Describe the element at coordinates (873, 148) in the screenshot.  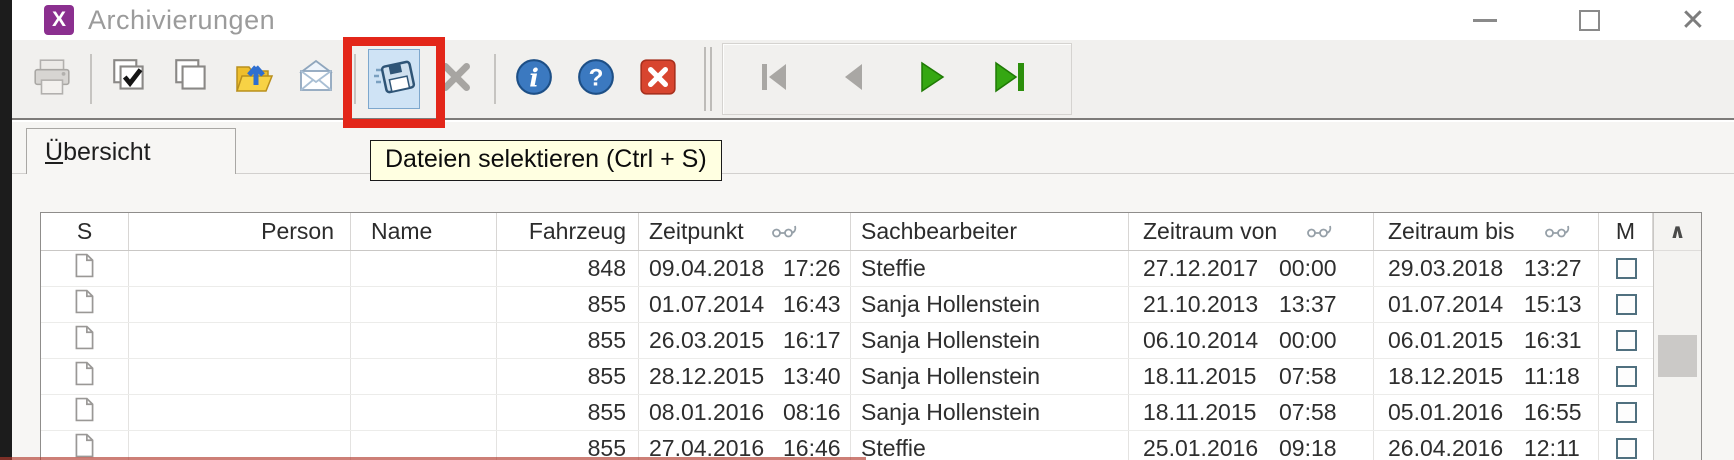
I see `tab-strip: Übersicht` at that location.